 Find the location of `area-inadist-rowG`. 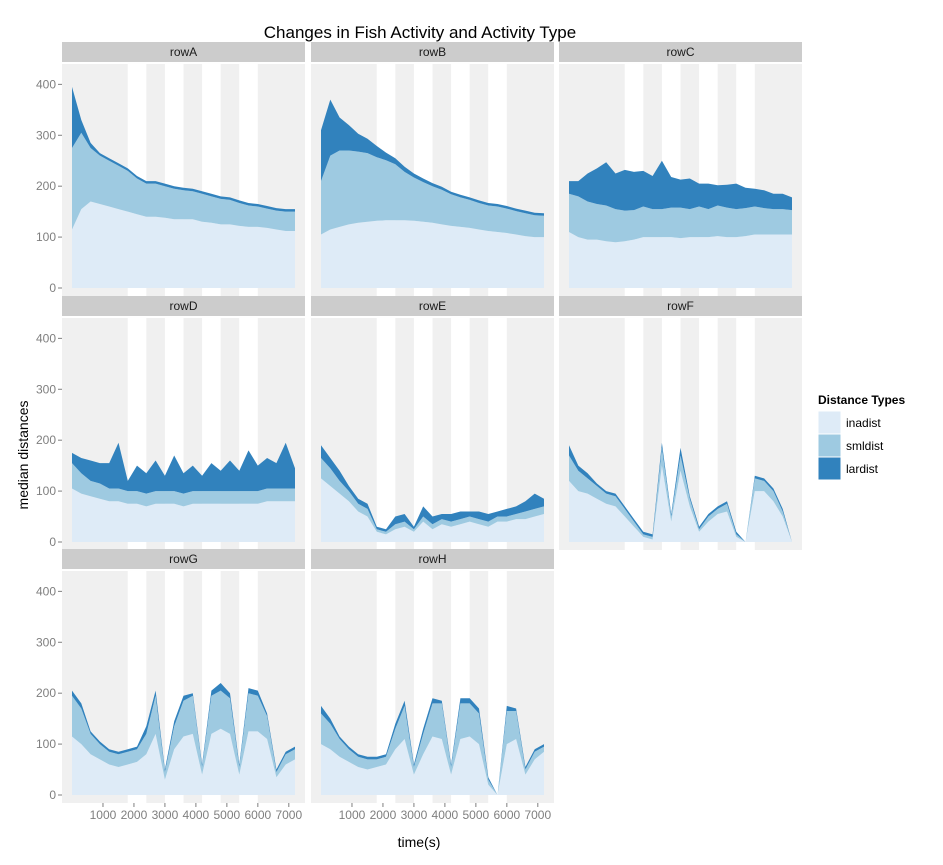

area-inadist-rowG is located at coordinates (183, 761).